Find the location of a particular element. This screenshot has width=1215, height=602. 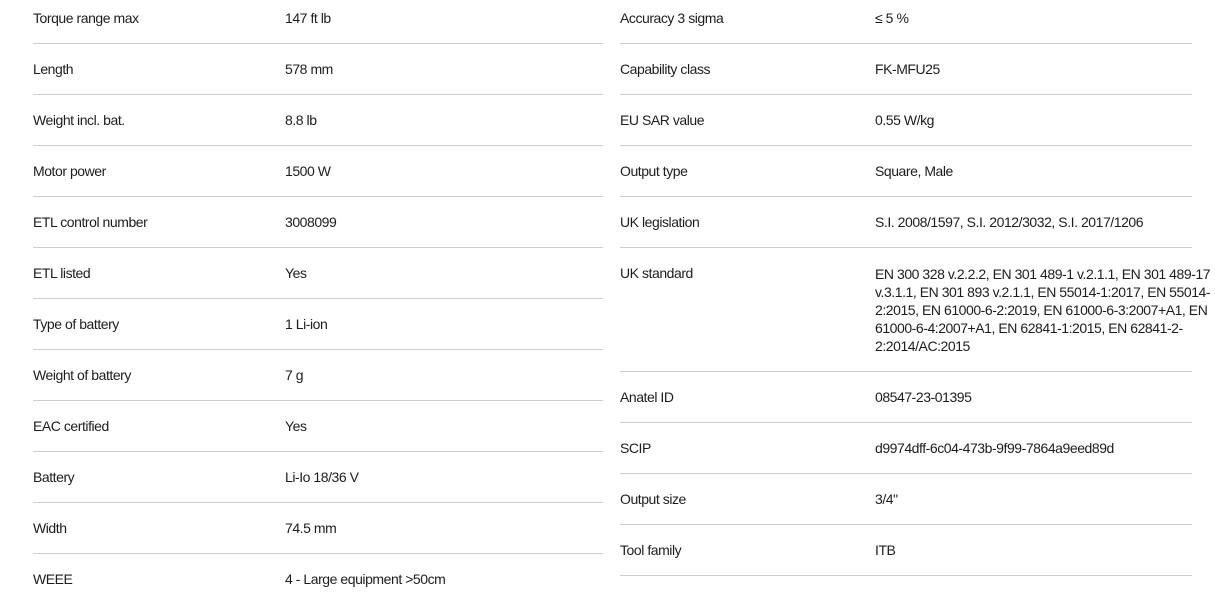

spec-row: Tool family ITB is located at coordinates (906, 550).